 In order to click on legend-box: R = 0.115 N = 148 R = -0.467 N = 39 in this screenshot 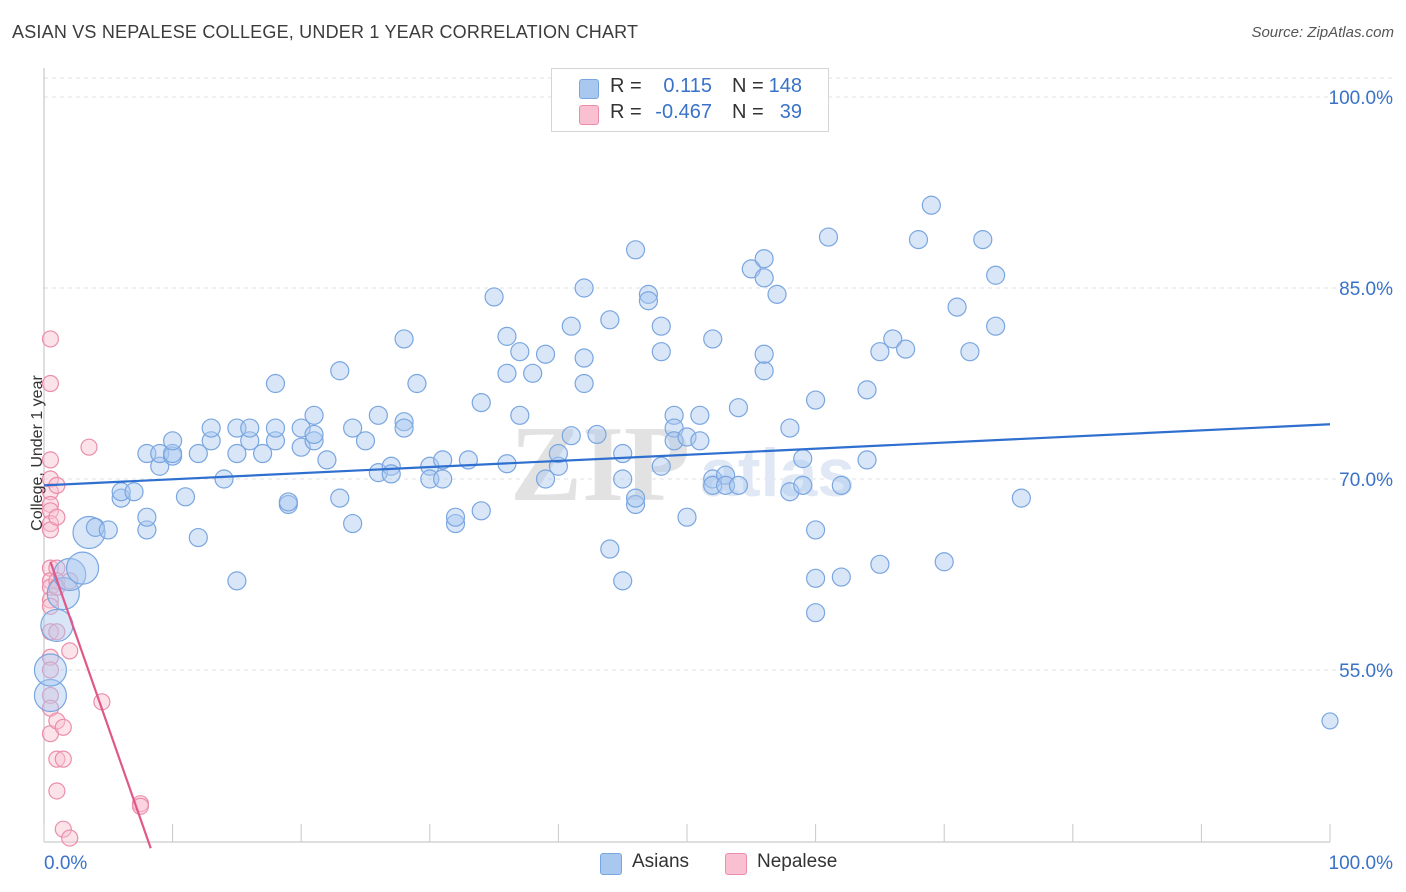, I will do `click(690, 100)`.